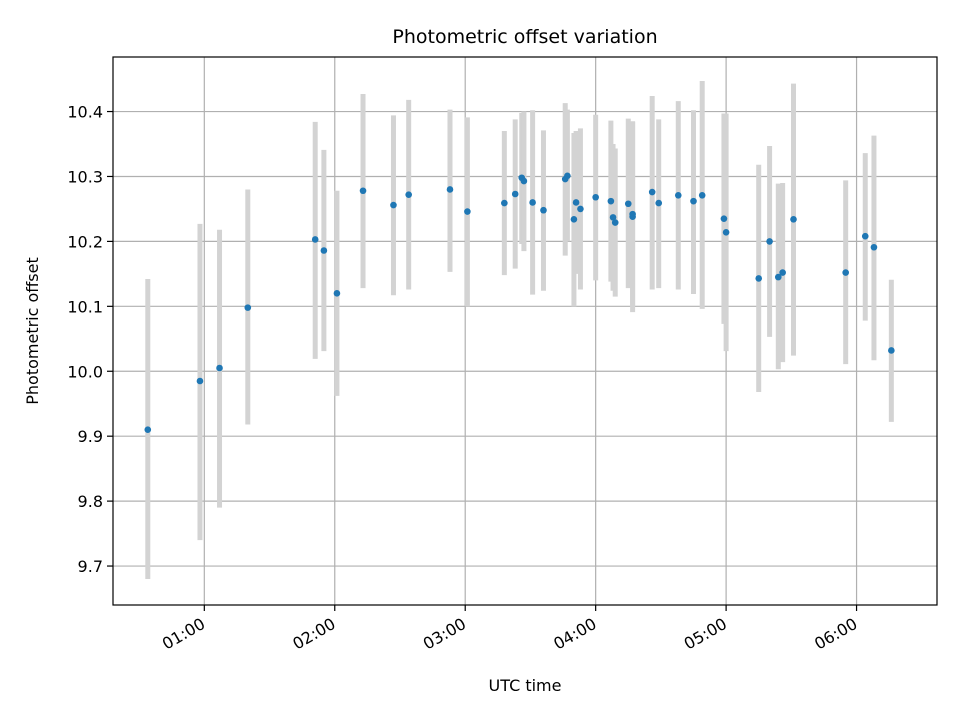 Image resolution: width=960 pixels, height=720 pixels. I want to click on y-tick-label: 9.7, so click(90, 566).